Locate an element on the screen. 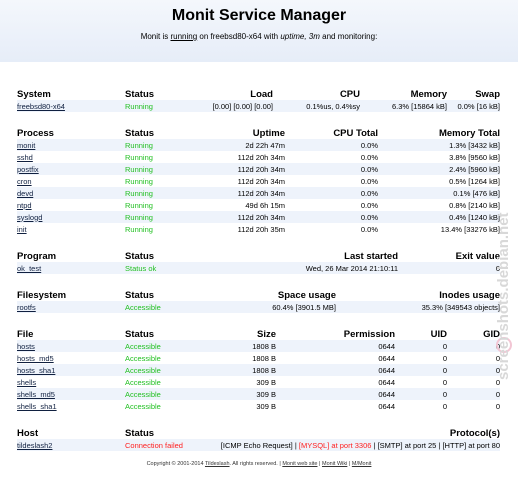  service-link: shells is located at coordinates (27, 382).